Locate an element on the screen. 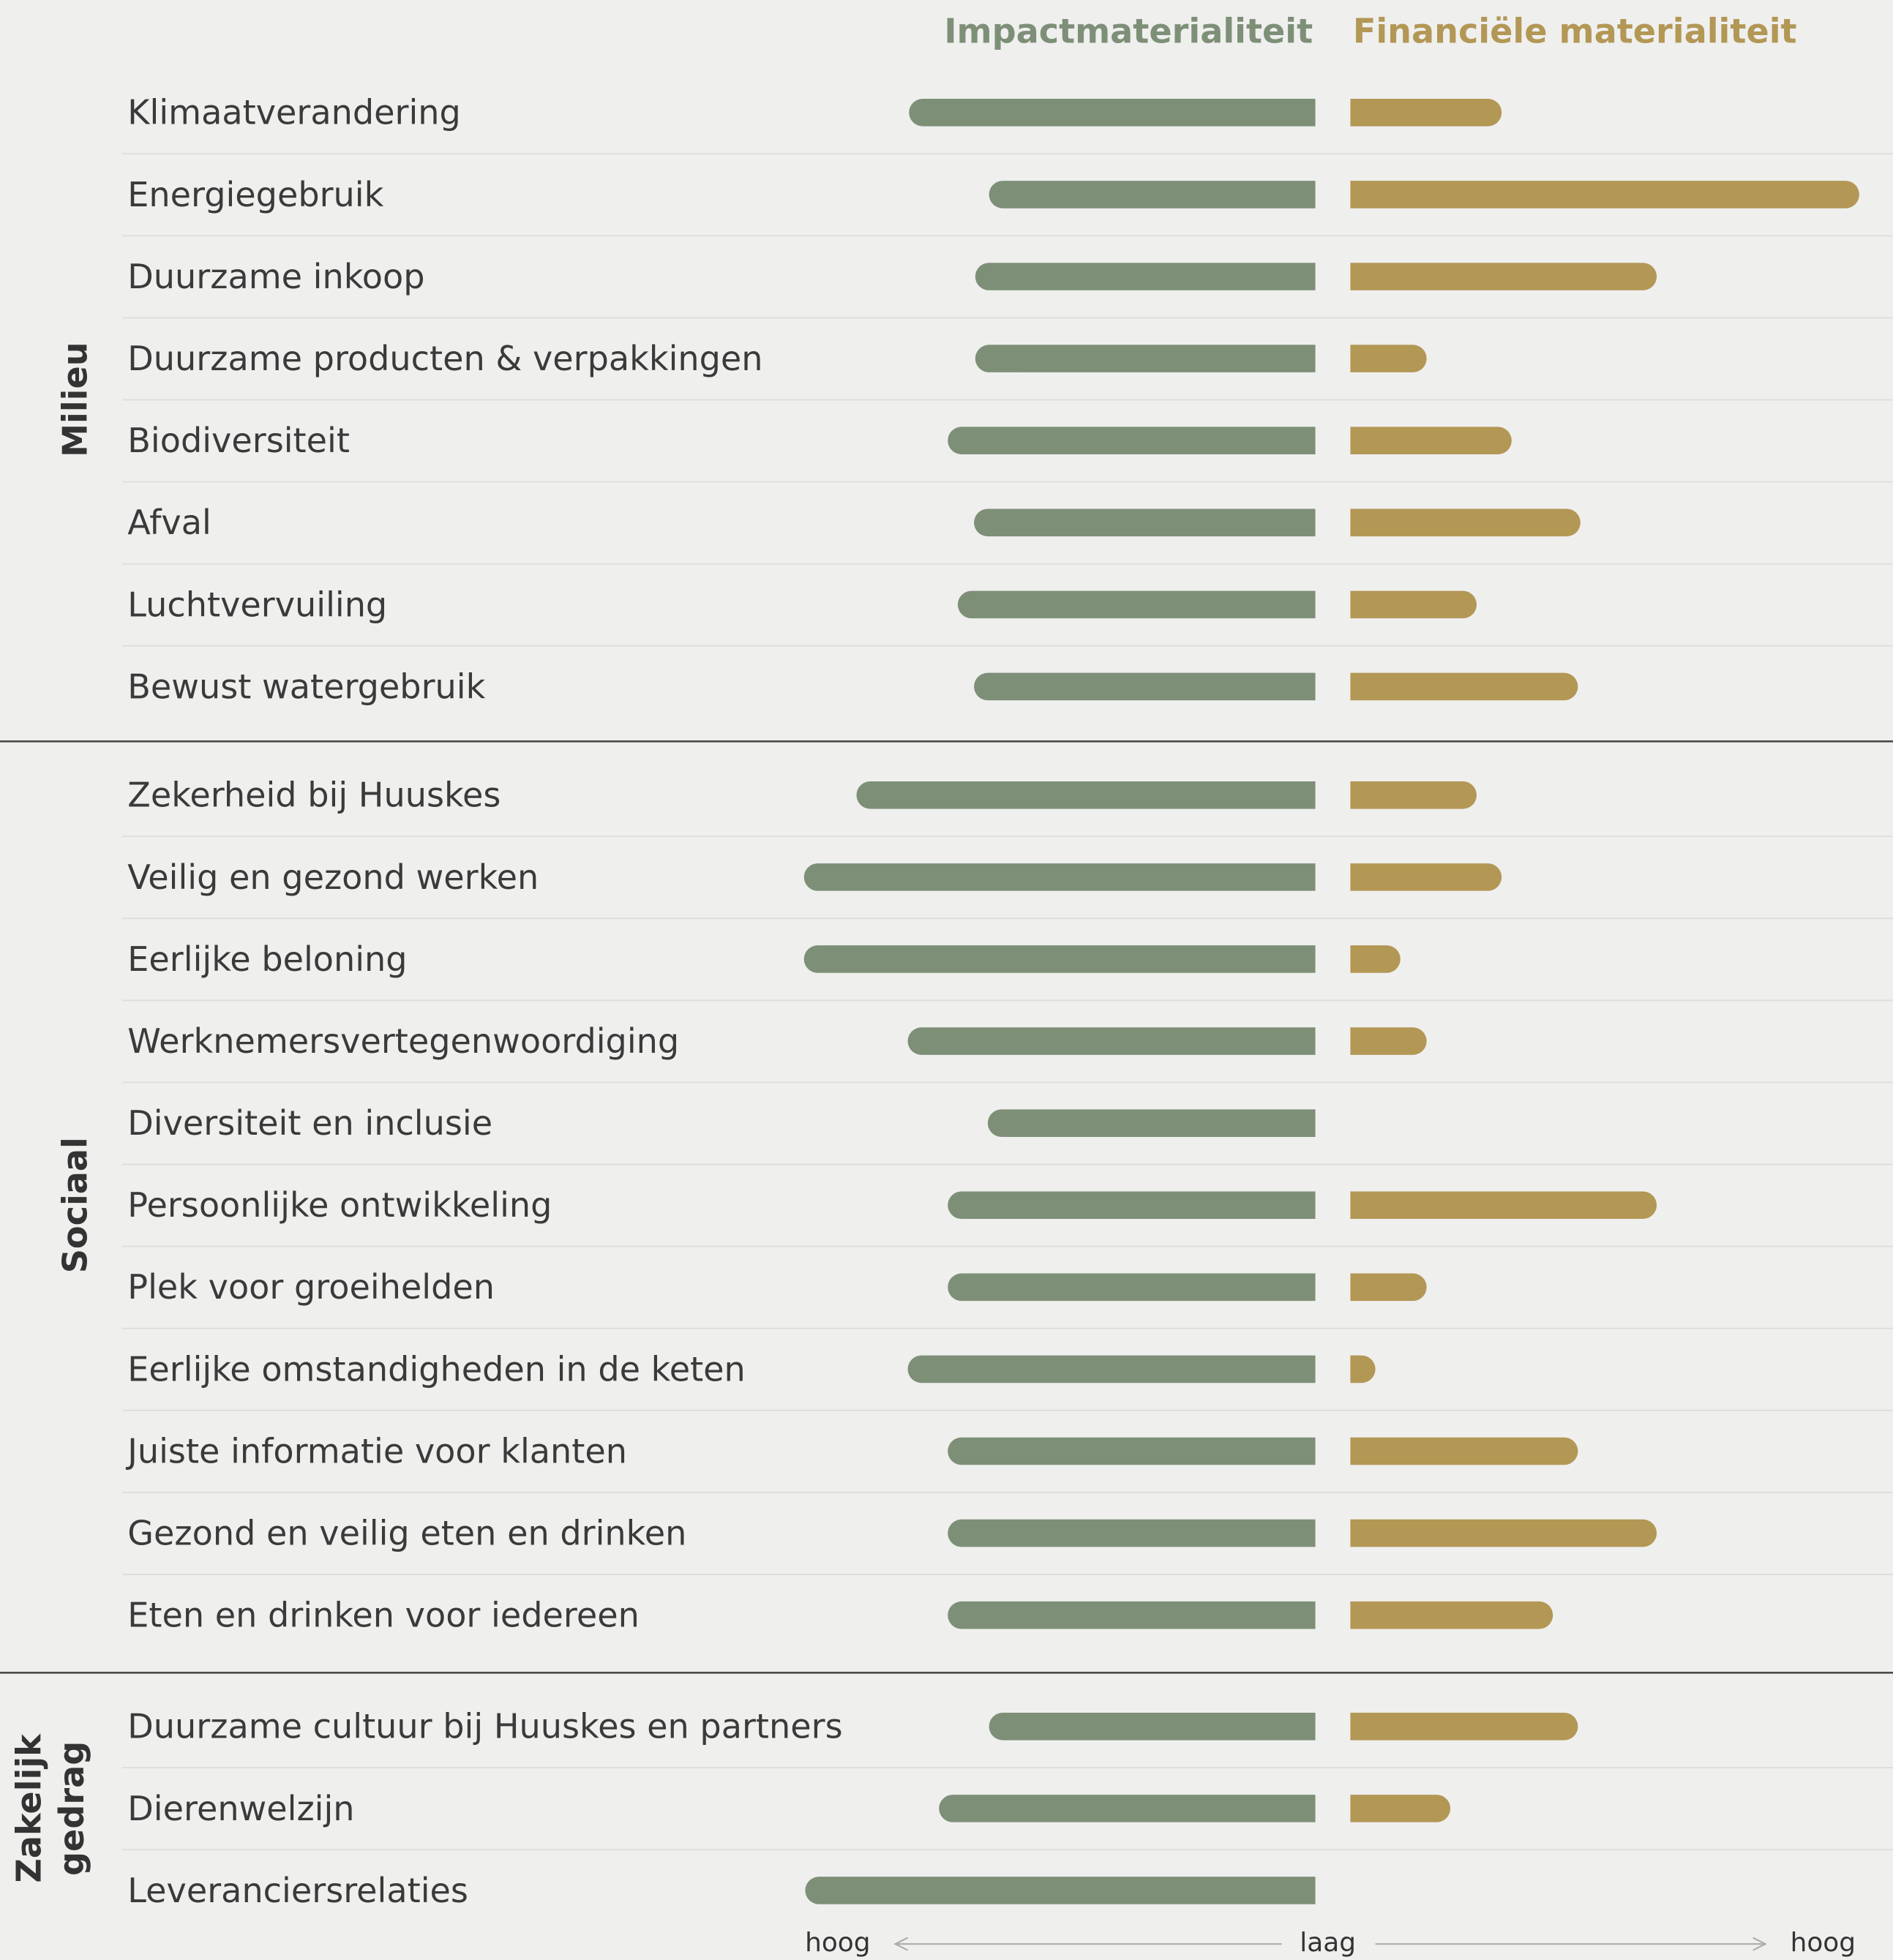 This screenshot has height=1960, width=1893. series-header: Financiële materialiteit is located at coordinates (1575, 31).